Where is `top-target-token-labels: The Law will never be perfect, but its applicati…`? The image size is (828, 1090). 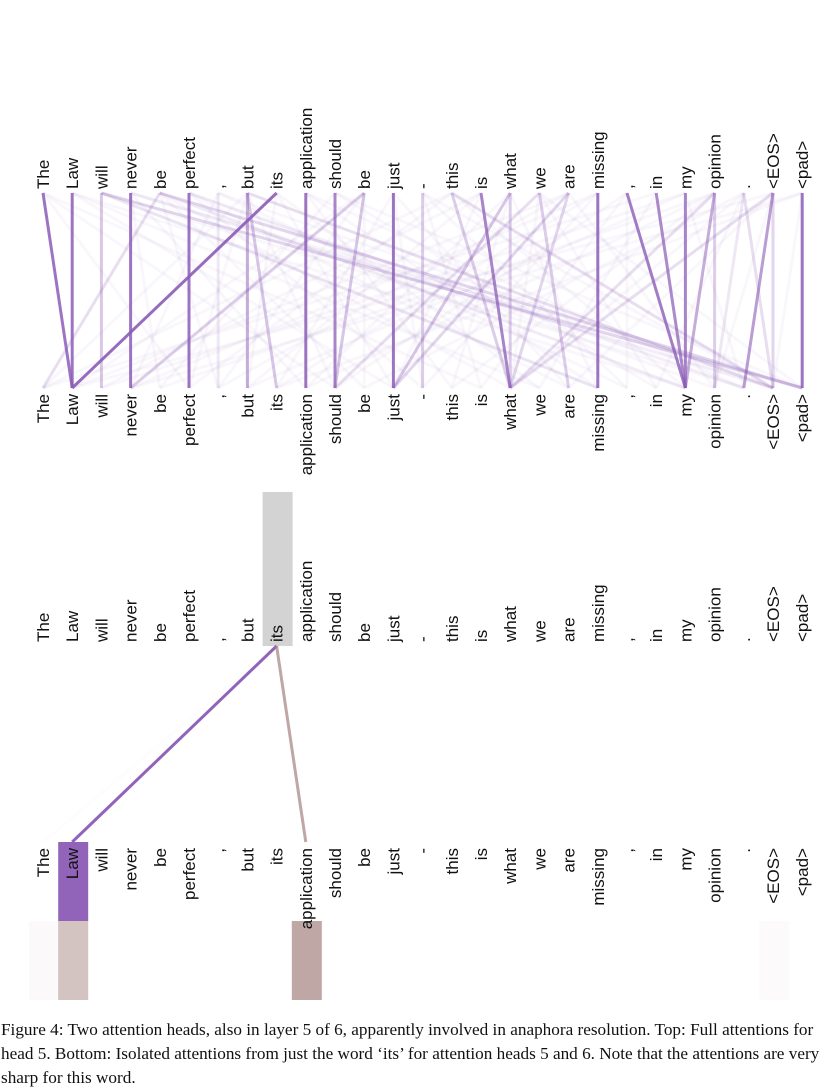
top-target-token-labels: The Law will never be perfect, but its applicati… is located at coordinates (423, 434).